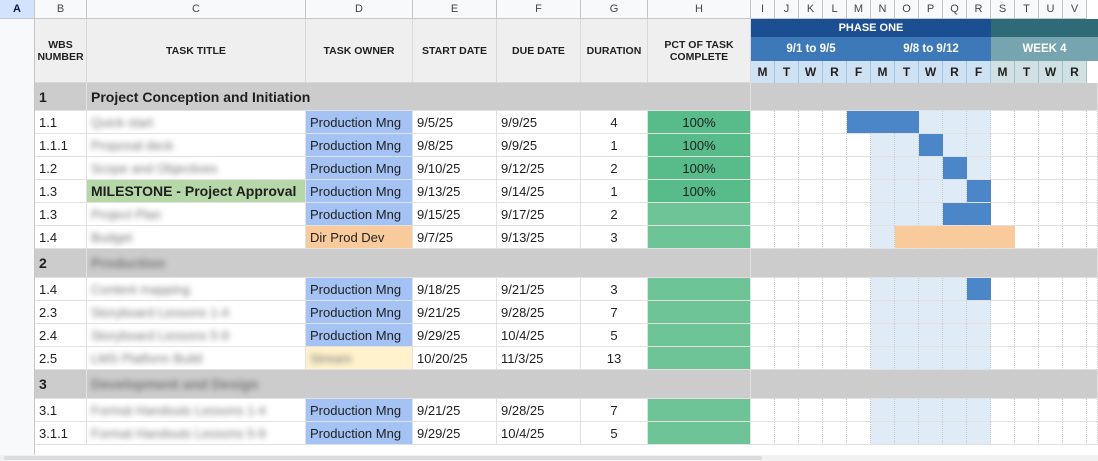 The height and width of the screenshot is (461, 1098). What do you see at coordinates (455, 122) in the screenshot?
I see `start-date: 9/5/25` at bounding box center [455, 122].